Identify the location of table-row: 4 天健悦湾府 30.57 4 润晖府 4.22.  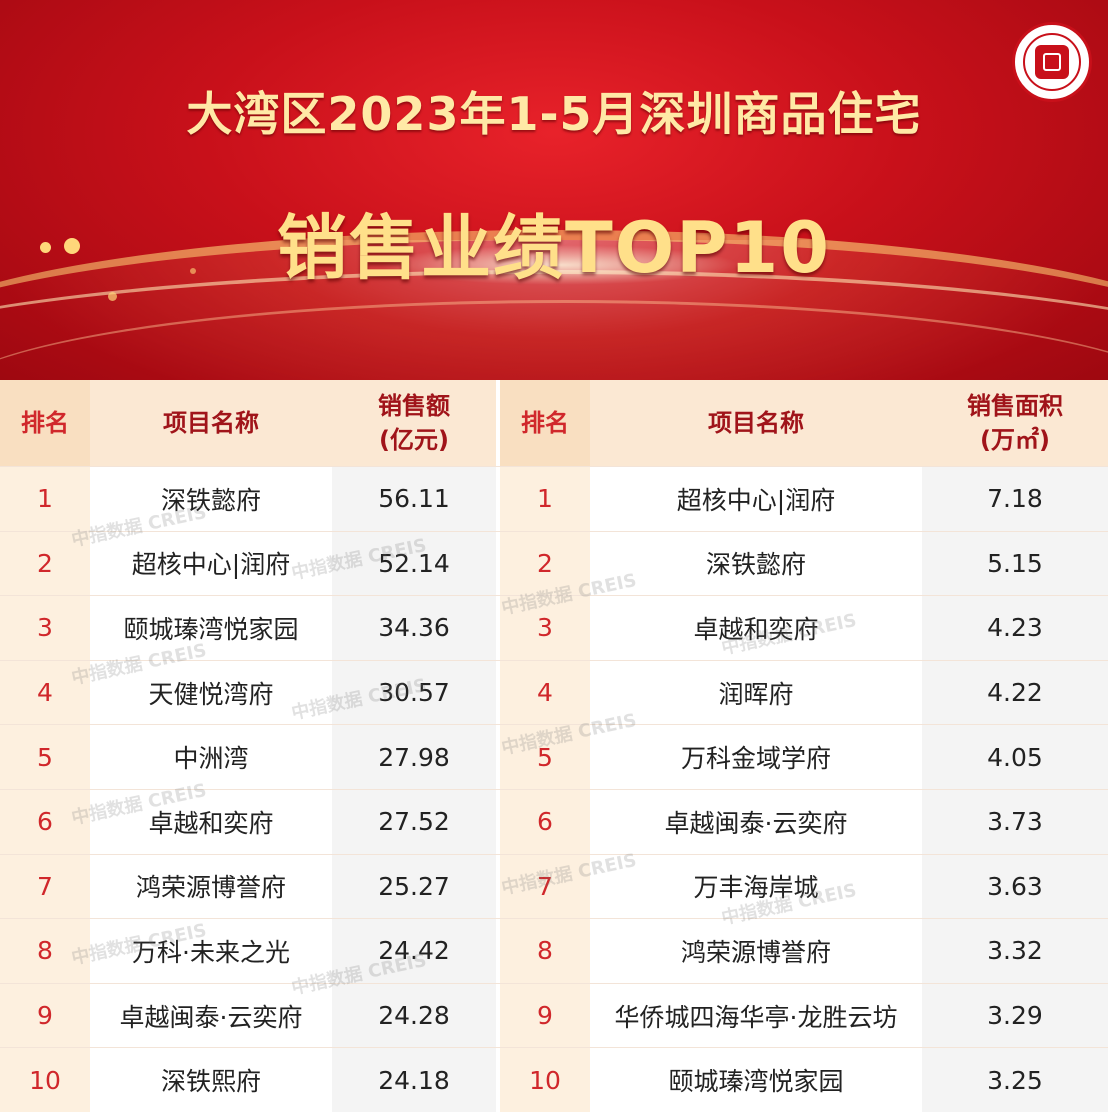
(554, 692).